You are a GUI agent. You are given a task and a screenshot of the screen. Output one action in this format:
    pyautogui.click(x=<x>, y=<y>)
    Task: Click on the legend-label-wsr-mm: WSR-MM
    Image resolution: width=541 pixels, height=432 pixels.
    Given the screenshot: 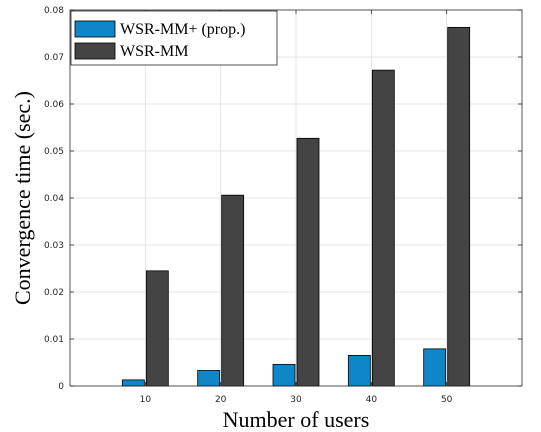 What is the action you would take?
    pyautogui.click(x=154, y=51)
    